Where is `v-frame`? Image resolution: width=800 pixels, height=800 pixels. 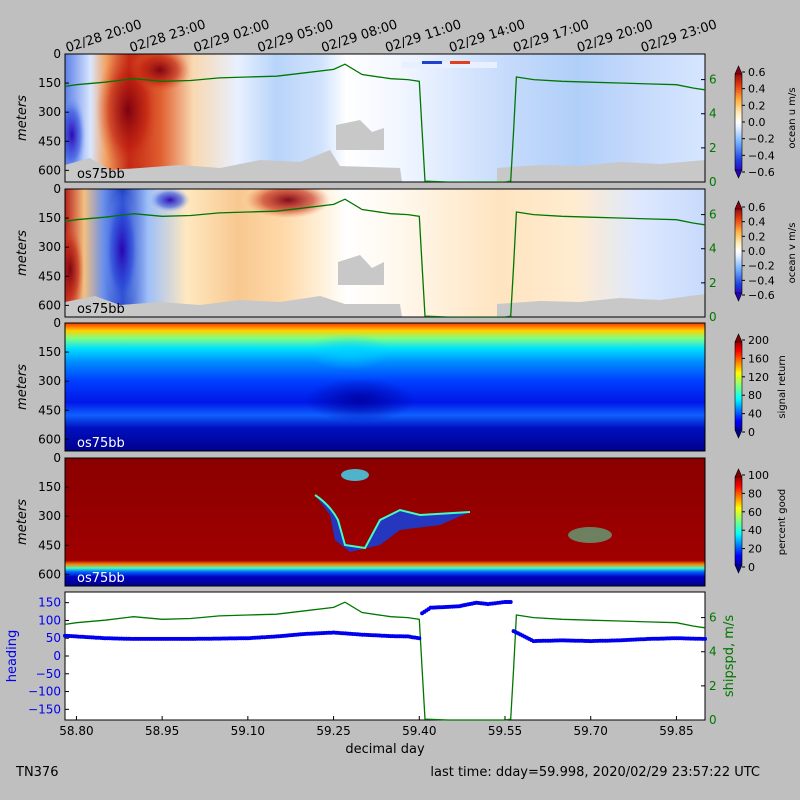 v-frame is located at coordinates (385, 253).